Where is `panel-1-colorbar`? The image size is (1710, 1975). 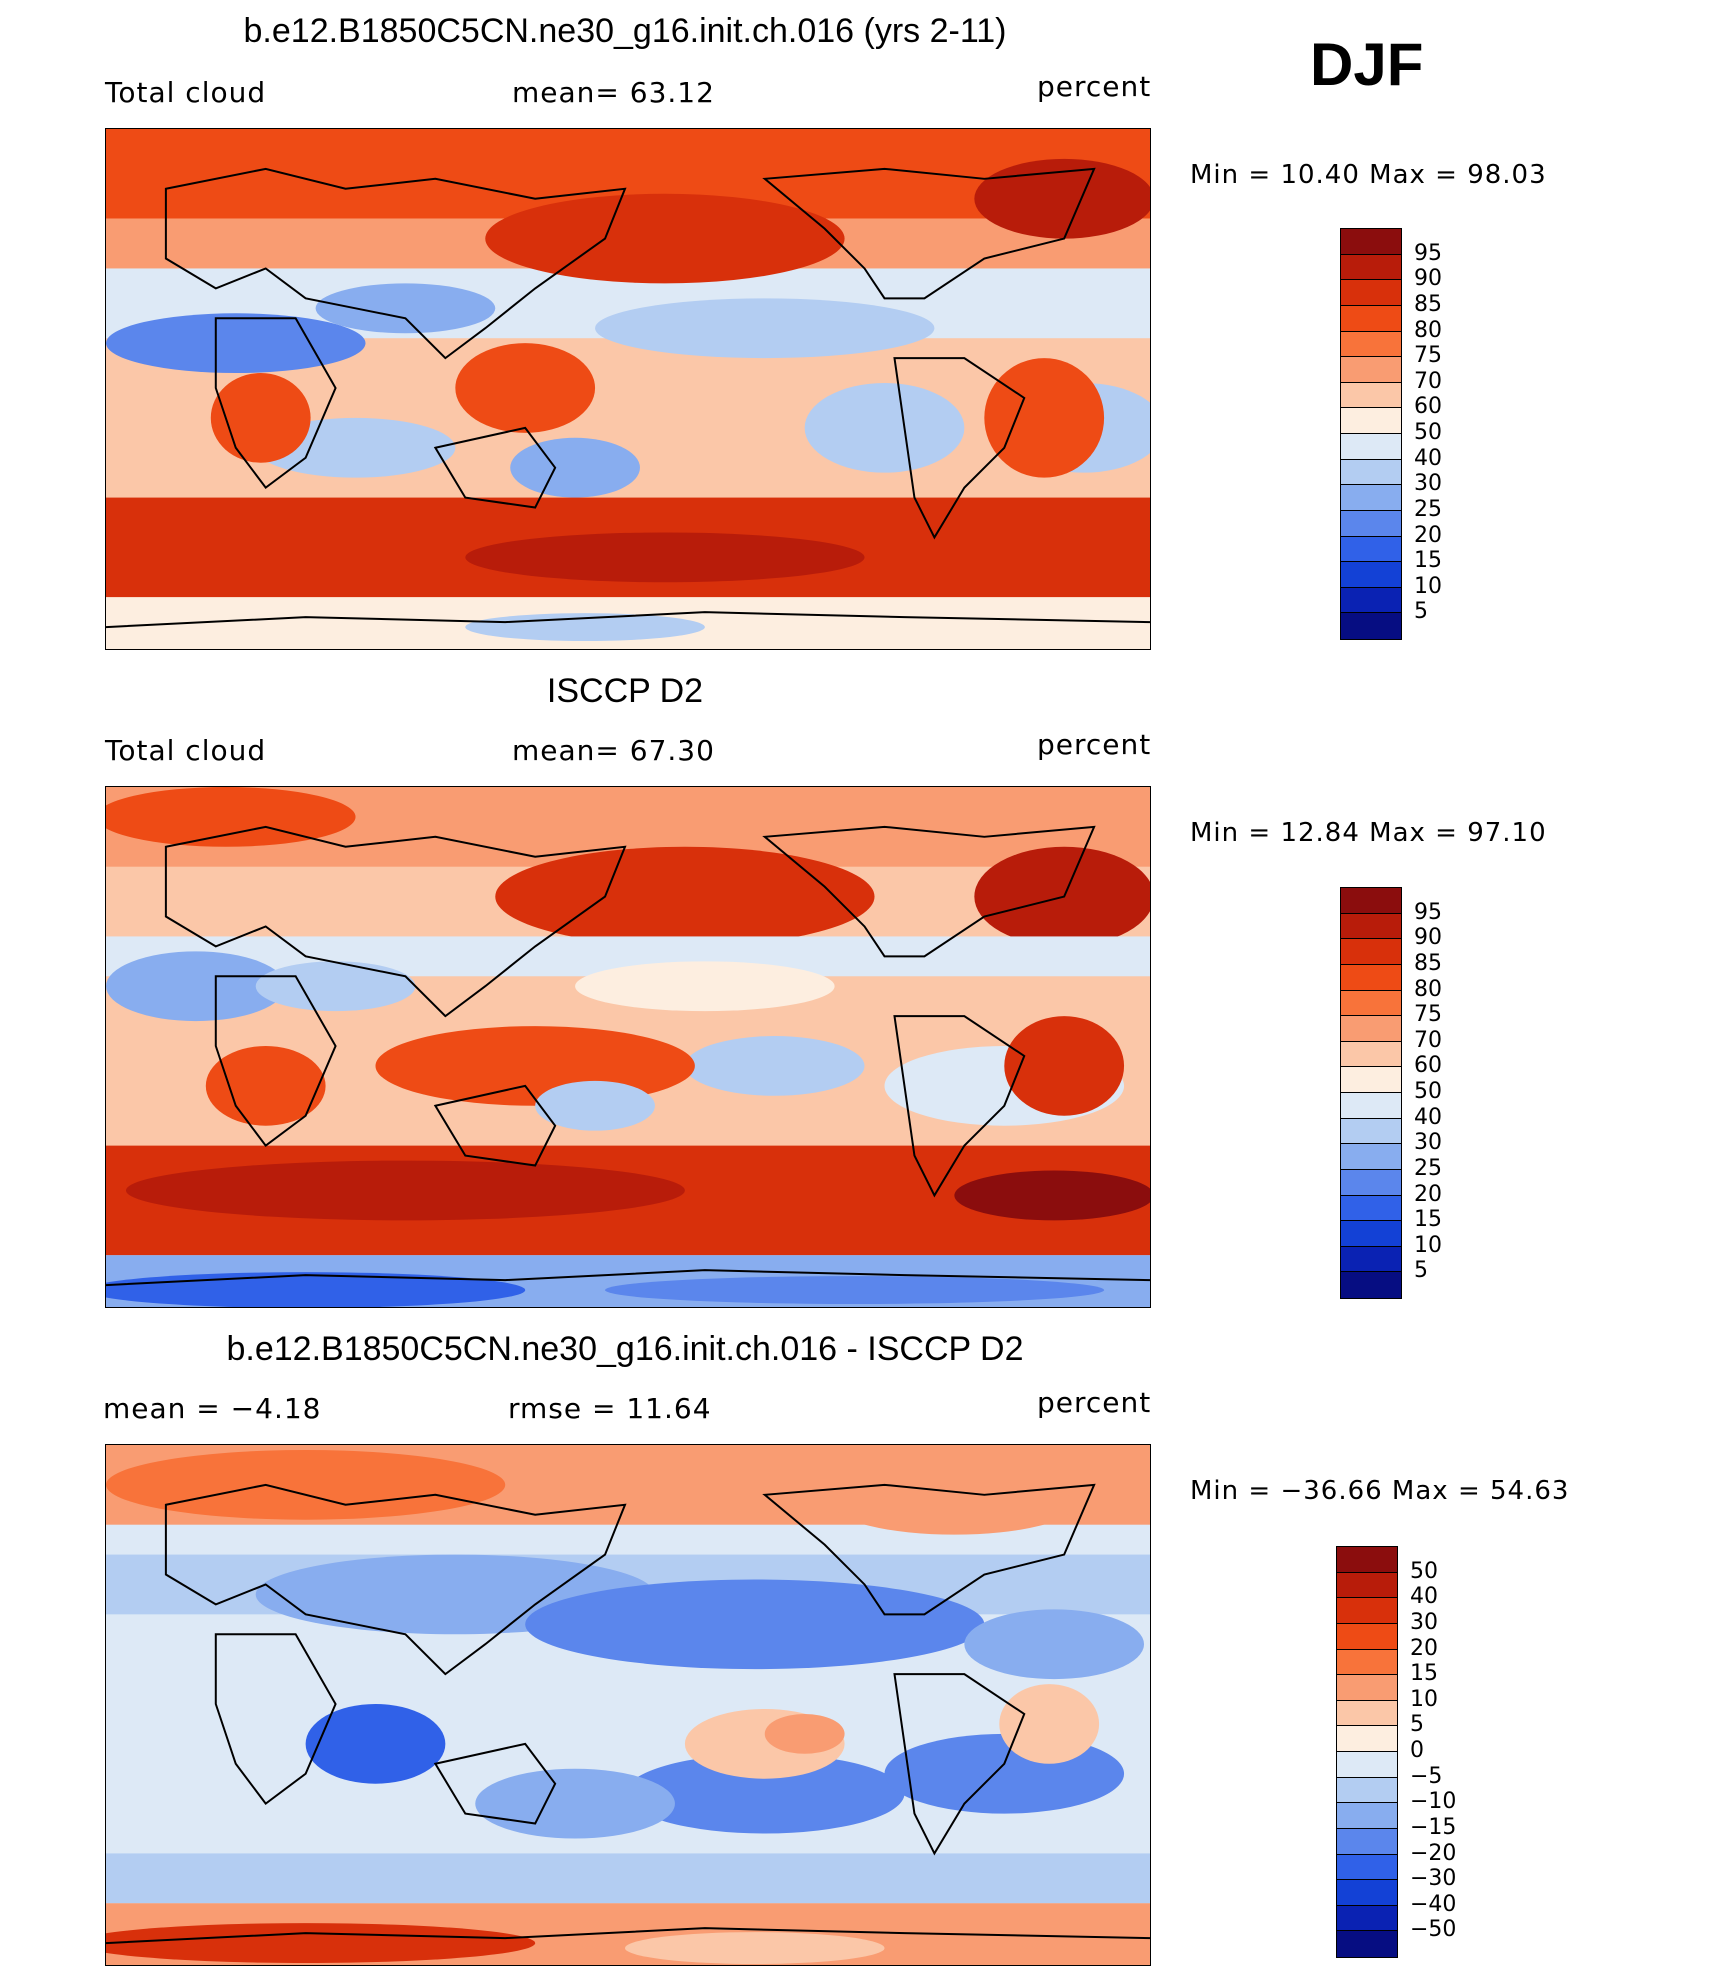 panel-1-colorbar is located at coordinates (1371, 434).